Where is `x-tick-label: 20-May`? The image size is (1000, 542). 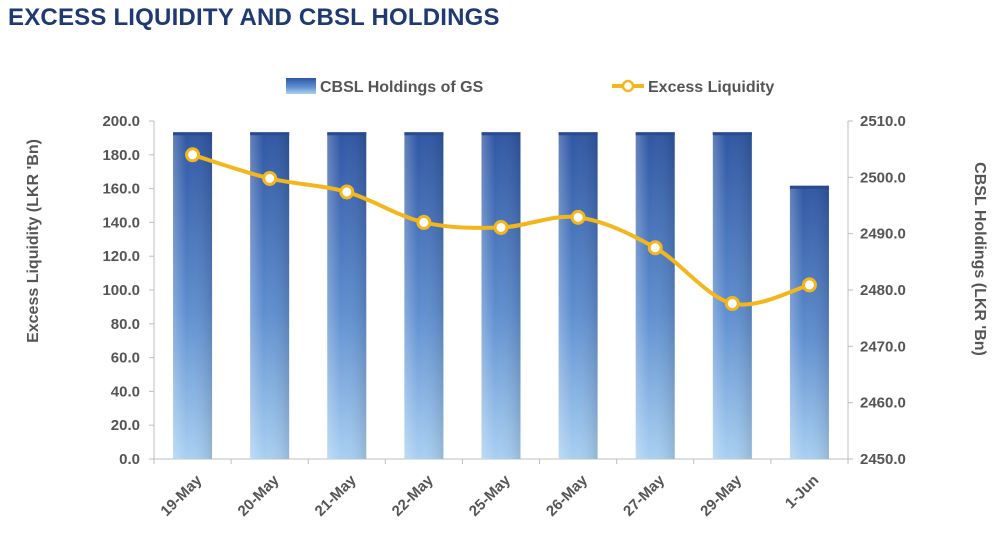
x-tick-label: 20-May is located at coordinates (259, 495).